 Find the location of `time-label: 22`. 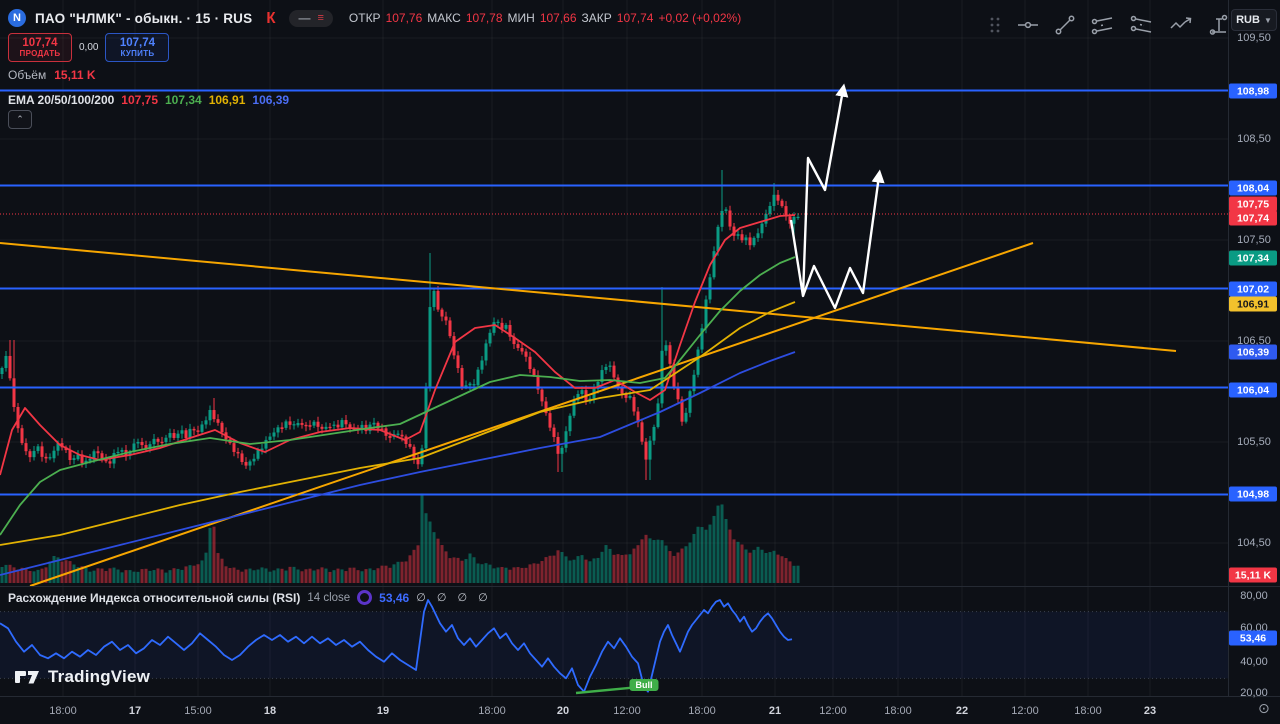

time-label: 22 is located at coordinates (962, 711).